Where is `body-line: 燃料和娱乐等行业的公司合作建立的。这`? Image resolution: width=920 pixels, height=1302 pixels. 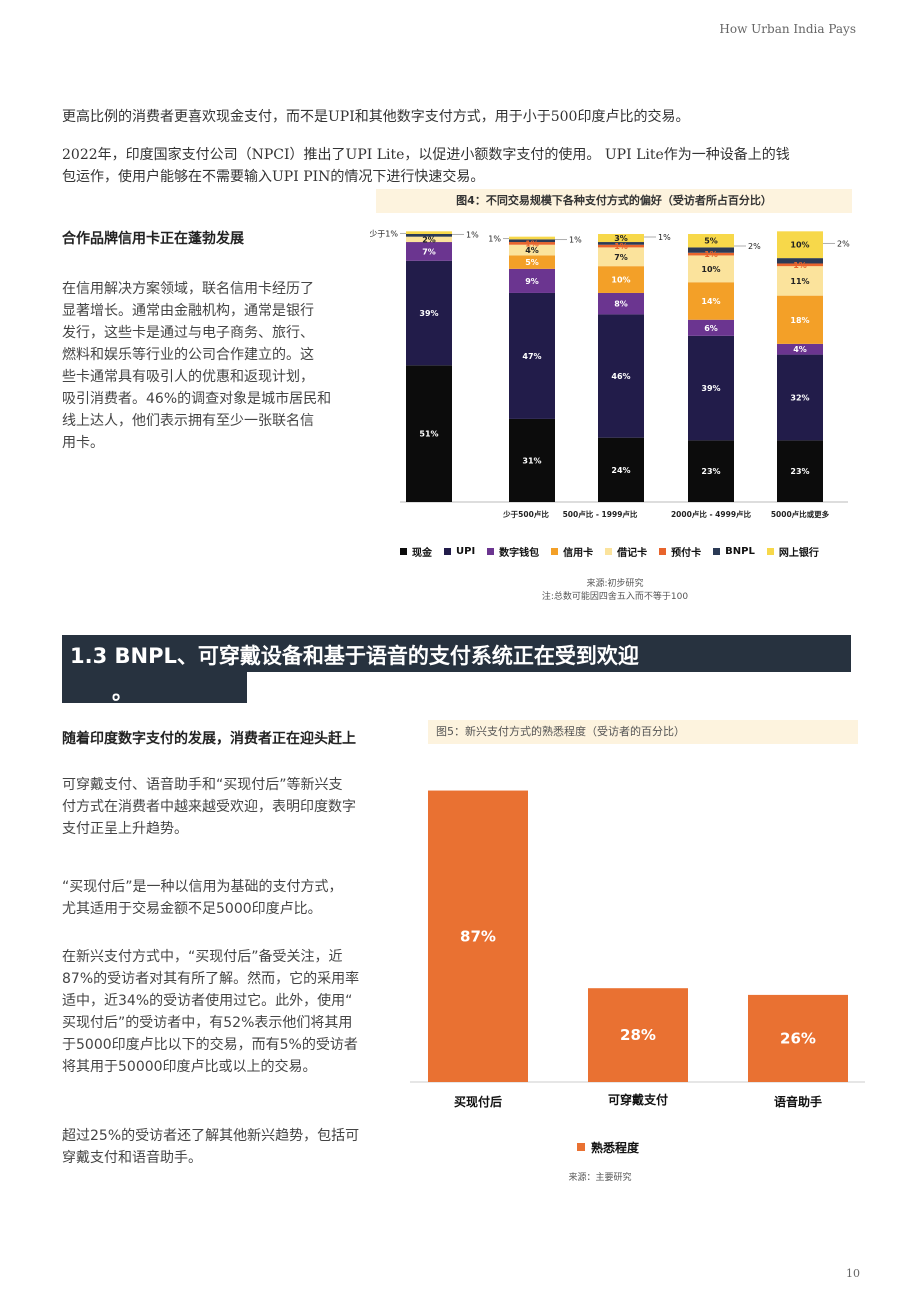 body-line: 燃料和娱乐等行业的公司合作建立的。这 is located at coordinates (188, 355).